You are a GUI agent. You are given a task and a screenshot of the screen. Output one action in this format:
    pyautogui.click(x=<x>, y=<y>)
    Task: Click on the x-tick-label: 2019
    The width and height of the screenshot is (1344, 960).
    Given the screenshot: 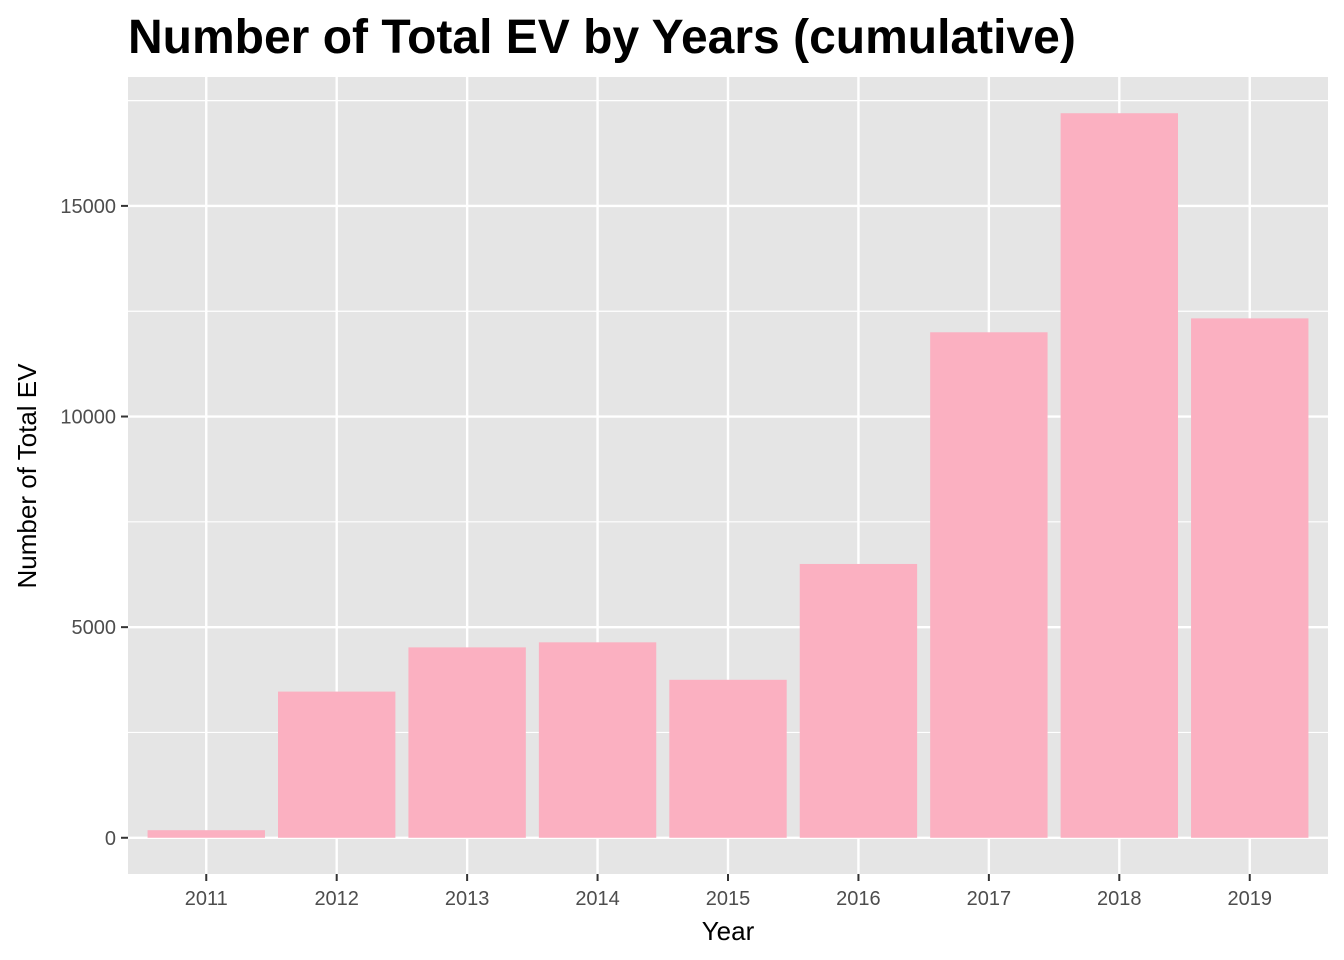 What is the action you would take?
    pyautogui.click(x=1249, y=899)
    